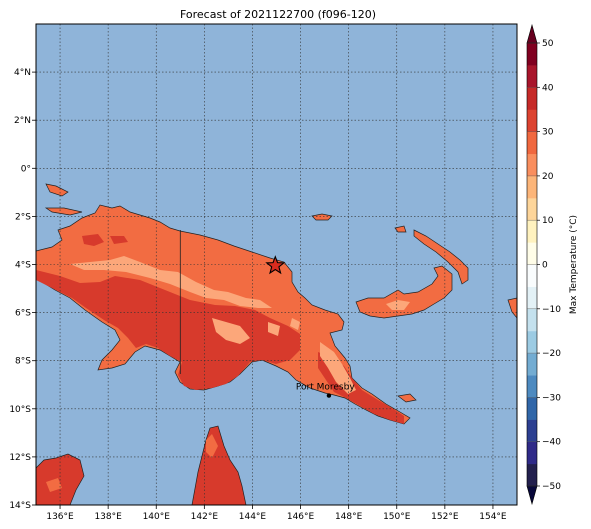  Describe the element at coordinates (253, 517) in the screenshot. I see `lon-tick-label: 144°E` at that location.